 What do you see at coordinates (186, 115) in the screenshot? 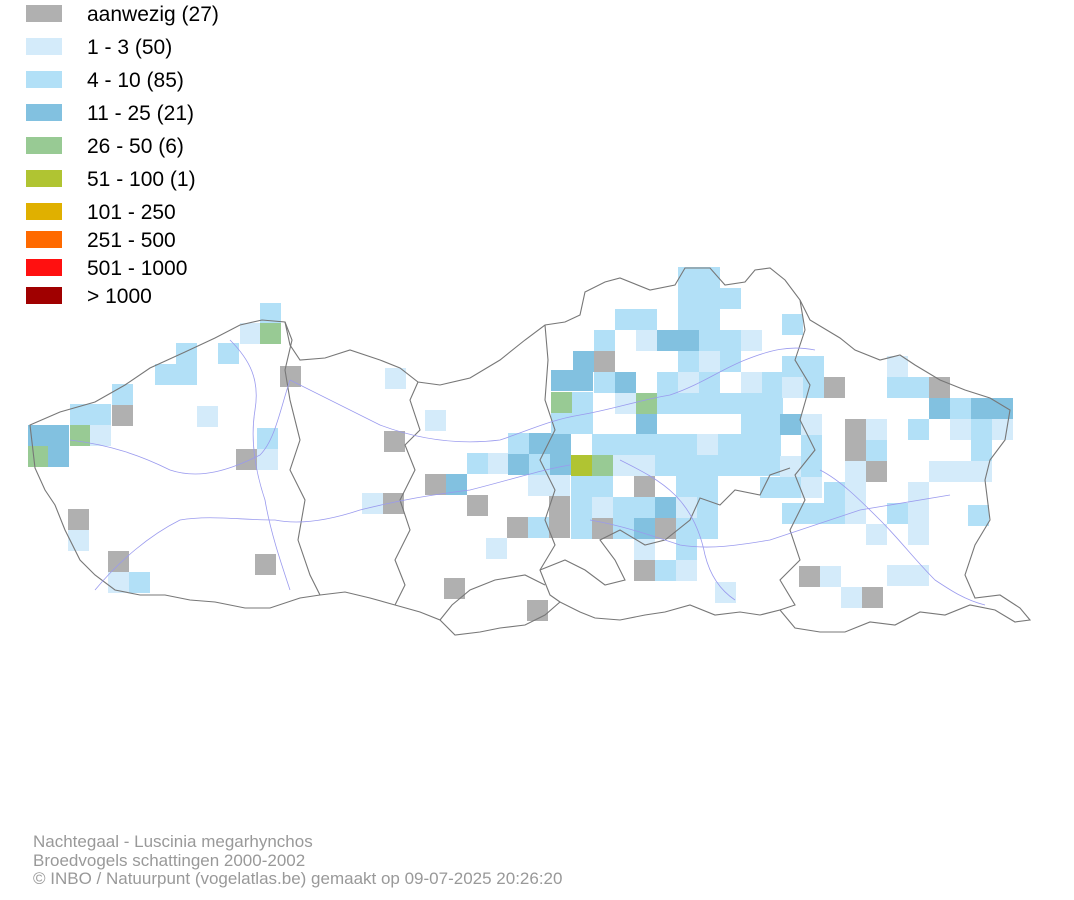
I see `legend-item: 11 - 25 (21)` at bounding box center [186, 115].